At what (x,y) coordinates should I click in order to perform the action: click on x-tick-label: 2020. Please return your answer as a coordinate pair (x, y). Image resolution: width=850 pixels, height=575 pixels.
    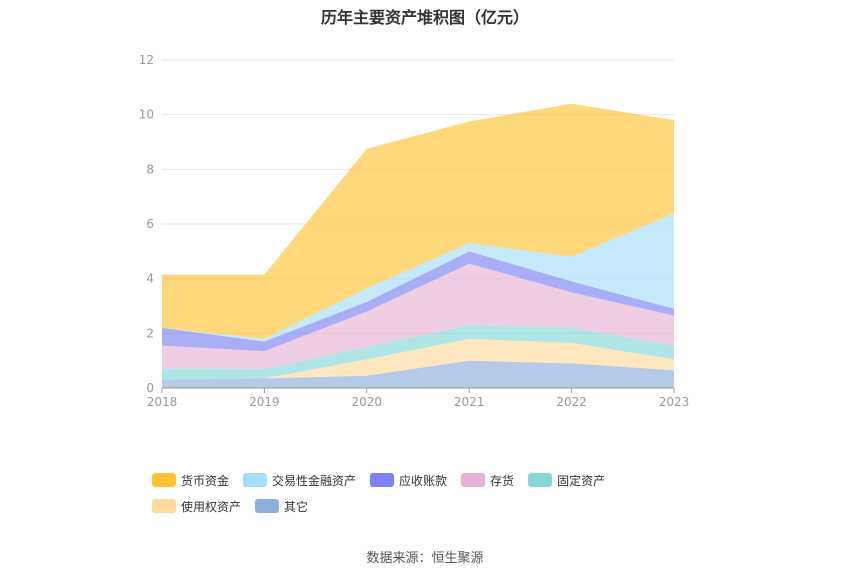
    Looking at the image, I should click on (367, 402).